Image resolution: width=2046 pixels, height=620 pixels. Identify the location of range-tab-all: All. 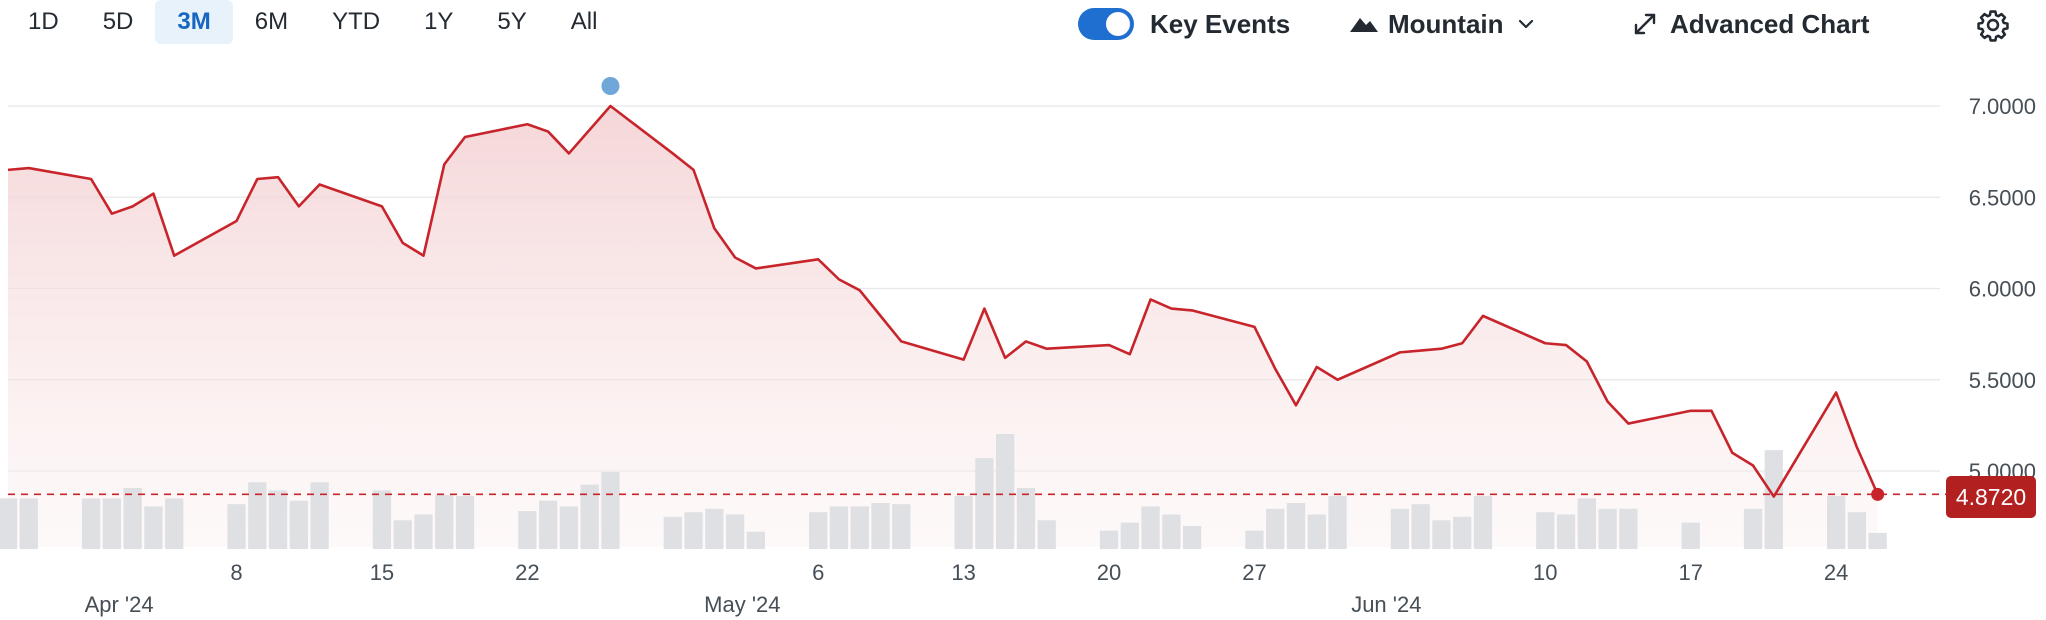
(584, 21).